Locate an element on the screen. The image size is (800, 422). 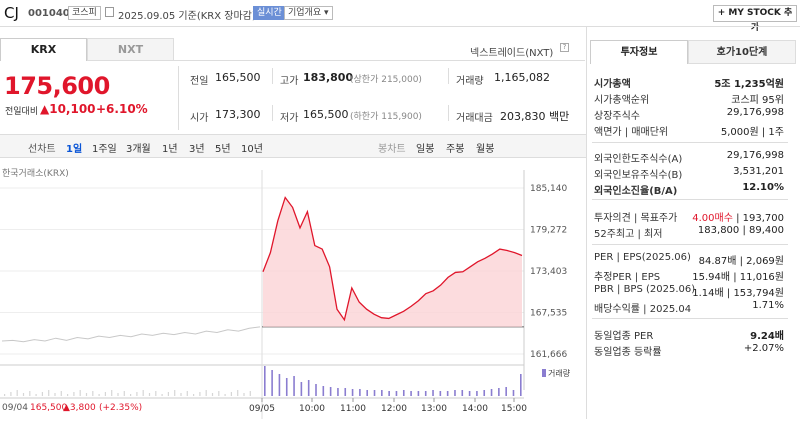
header-divider is located at coordinates (400, 26).